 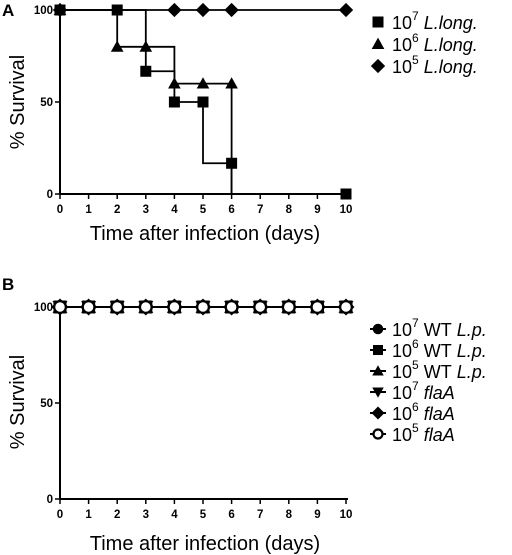 What do you see at coordinates (205, 234) in the screenshot?
I see `panel-a-xlabel: Time after infection (days)` at bounding box center [205, 234].